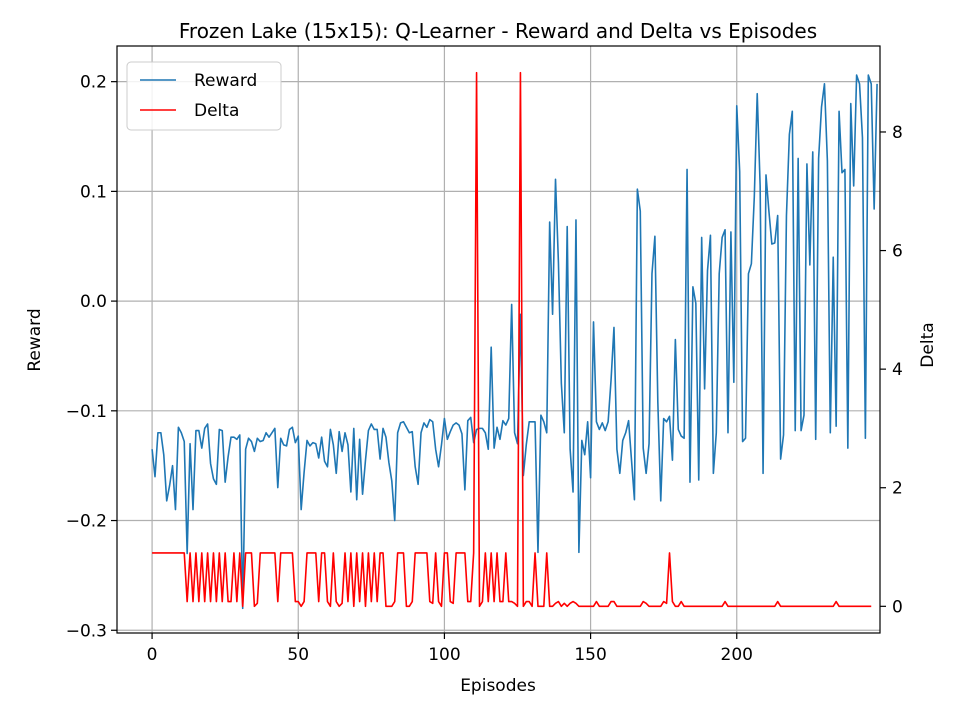  I want to click on y2-axis-title: Delta, so click(928, 344).